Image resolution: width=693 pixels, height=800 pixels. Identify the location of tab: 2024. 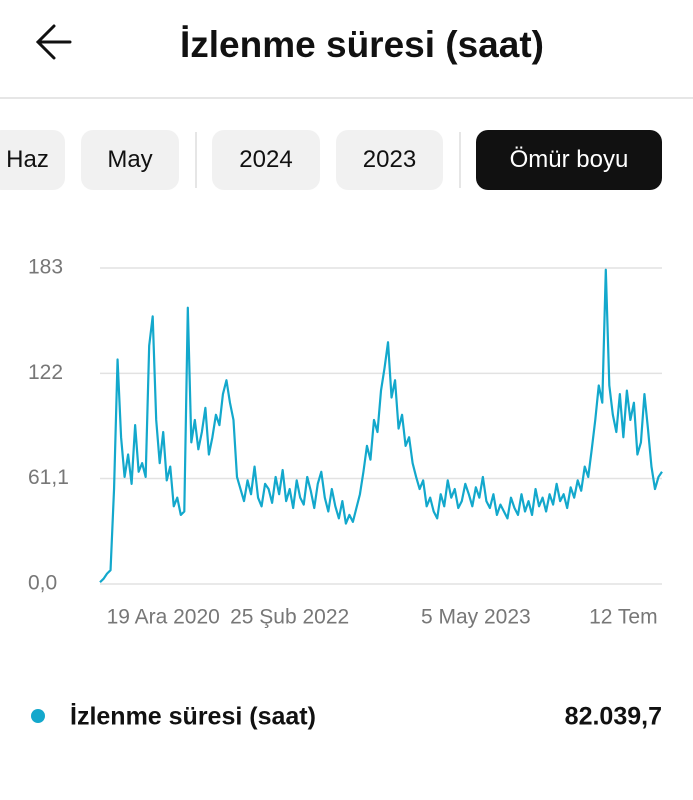
(266, 160).